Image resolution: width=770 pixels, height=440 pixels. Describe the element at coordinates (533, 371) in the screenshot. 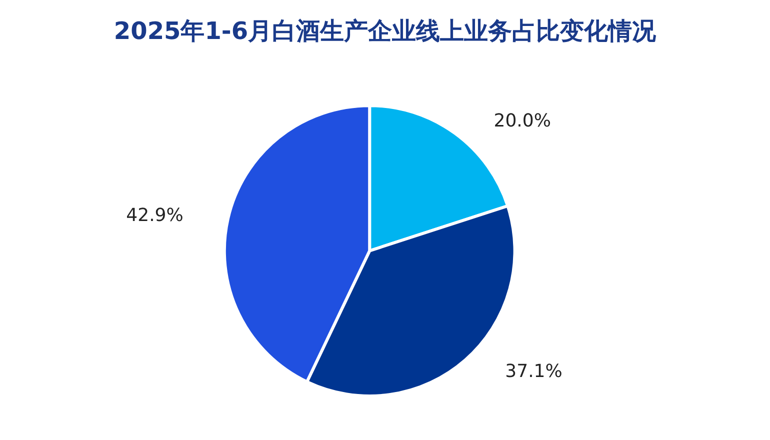

I see `data-label: 37.1%` at that location.